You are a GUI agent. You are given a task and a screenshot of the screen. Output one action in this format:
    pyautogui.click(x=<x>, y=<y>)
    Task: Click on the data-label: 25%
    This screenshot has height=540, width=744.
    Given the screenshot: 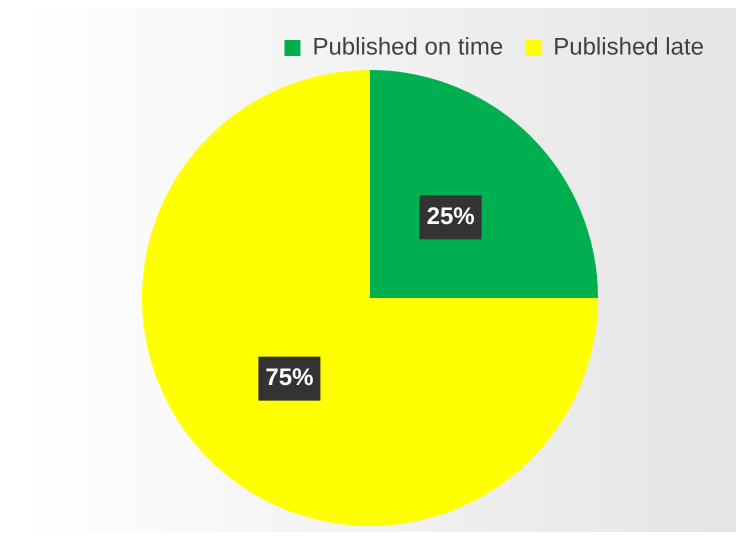 What is the action you would take?
    pyautogui.click(x=450, y=216)
    